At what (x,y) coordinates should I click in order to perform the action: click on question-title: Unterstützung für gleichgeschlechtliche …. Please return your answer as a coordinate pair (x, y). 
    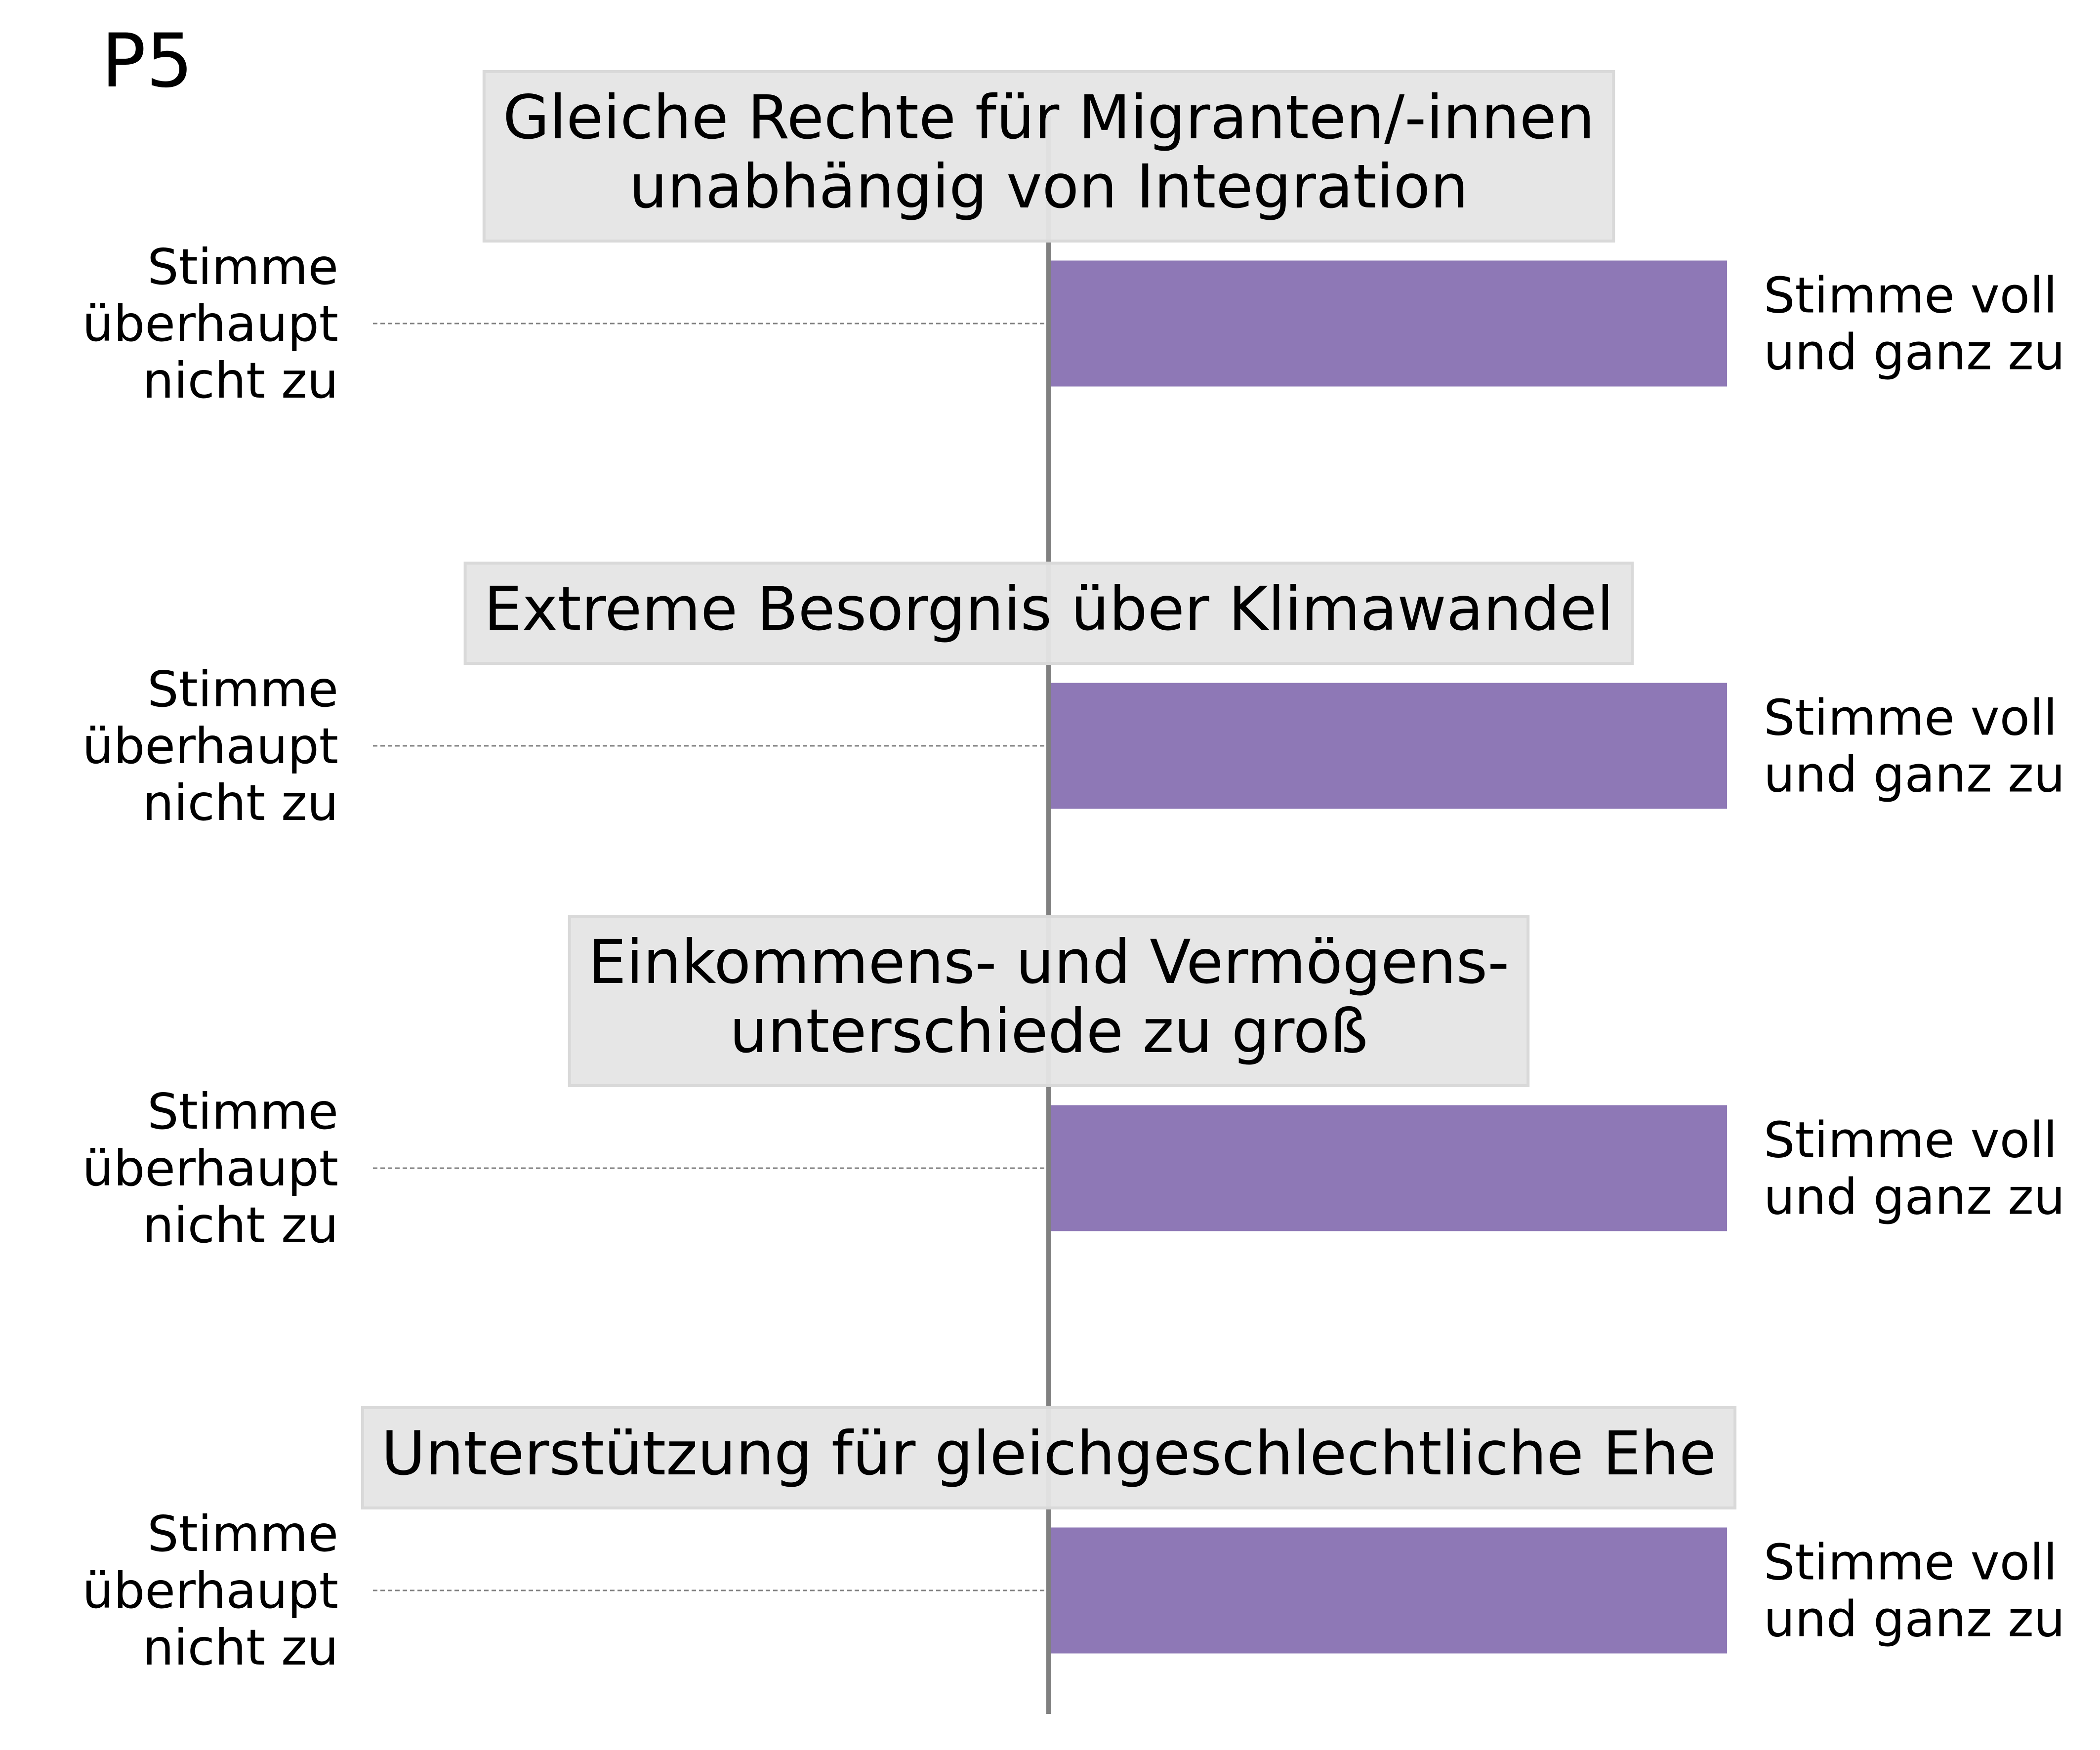
    Looking at the image, I should click on (1048, 1454).